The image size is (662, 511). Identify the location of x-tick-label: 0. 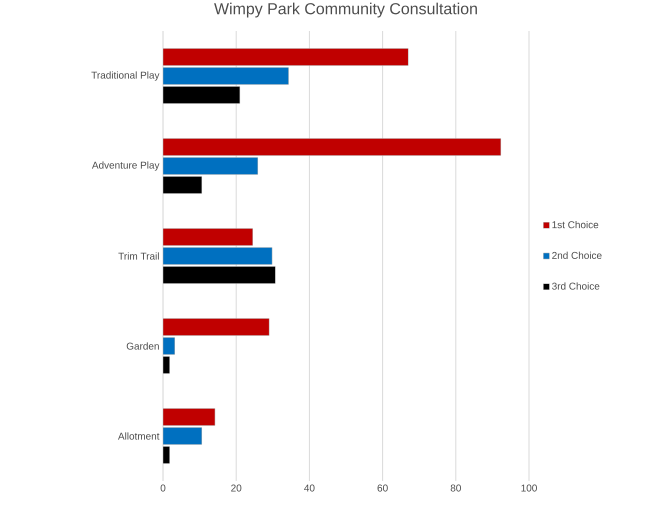
(163, 488).